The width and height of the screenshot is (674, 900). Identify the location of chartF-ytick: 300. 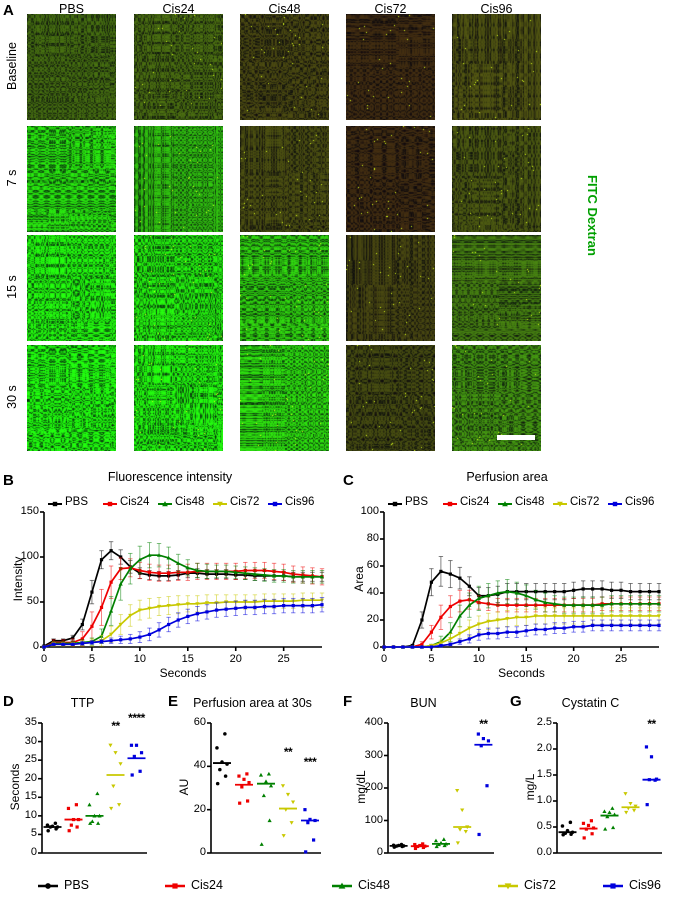
(373, 754).